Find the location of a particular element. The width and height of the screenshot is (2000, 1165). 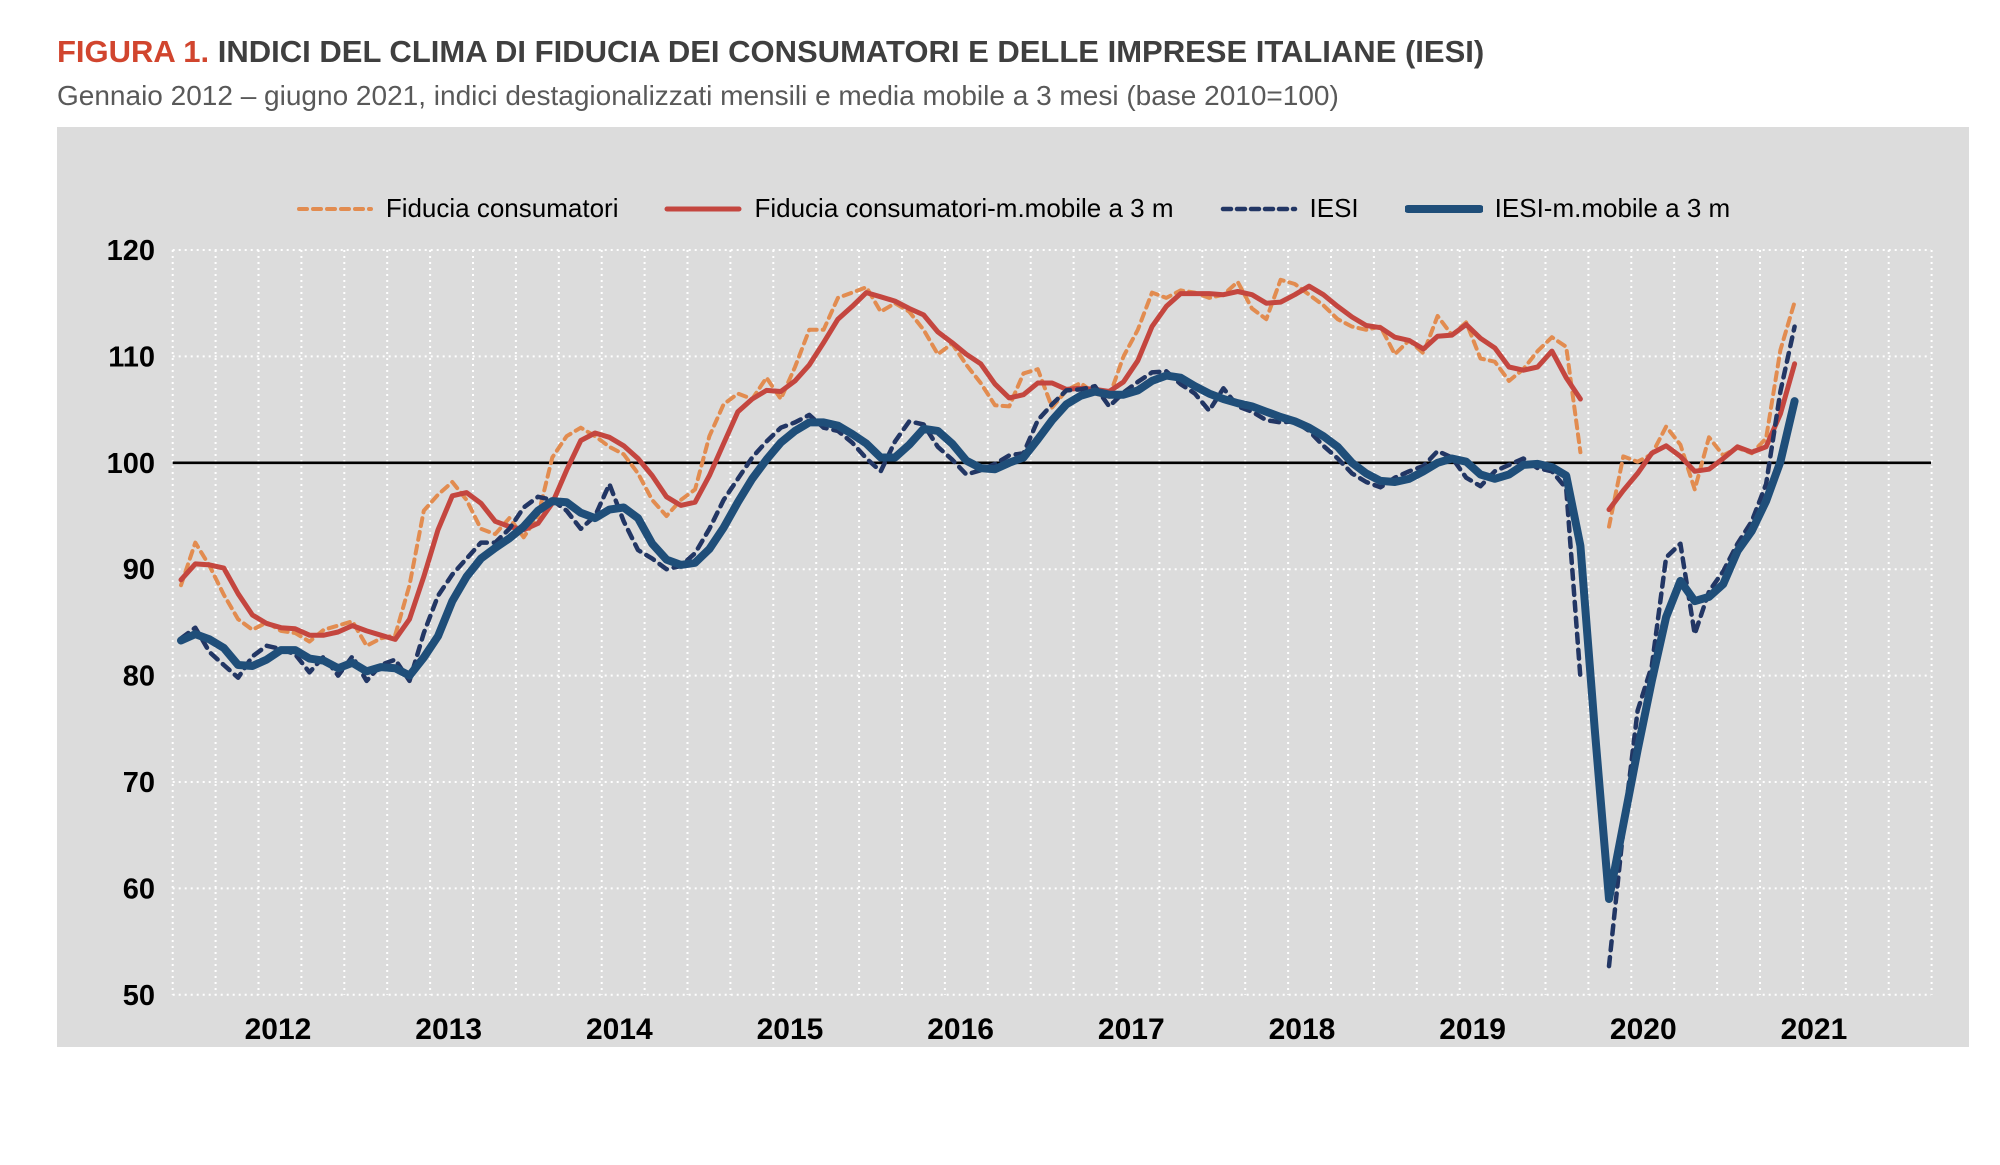

figure-label: FIGURA 1. is located at coordinates (137, 51).